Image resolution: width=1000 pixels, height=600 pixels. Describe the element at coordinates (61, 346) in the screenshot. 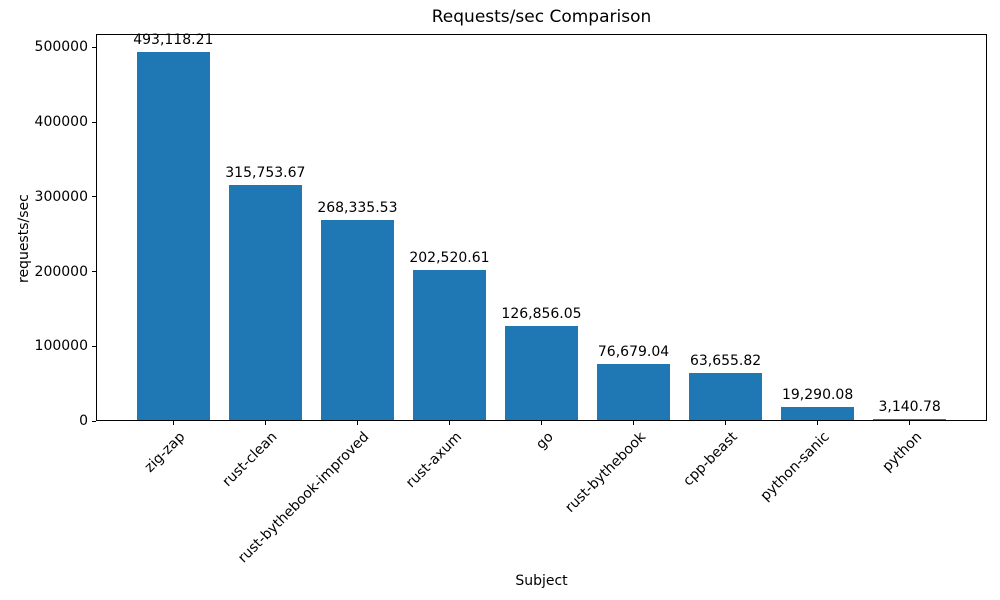

I see `y-tick-label: 100000` at that location.